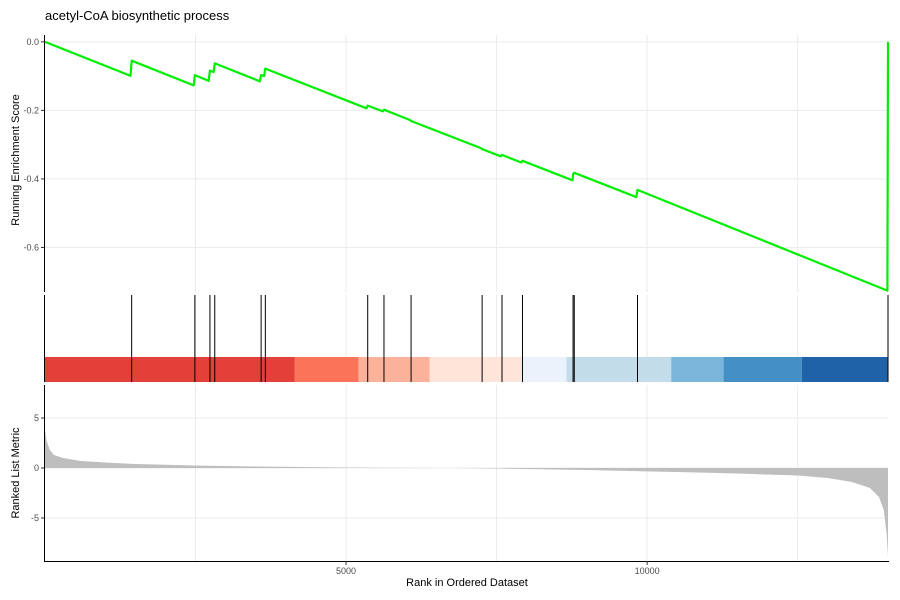 Image resolution: width=900 pixels, height=600 pixels. What do you see at coordinates (467, 583) in the screenshot?
I see `ranked-x-label: Rank in Ordered Dataset` at bounding box center [467, 583].